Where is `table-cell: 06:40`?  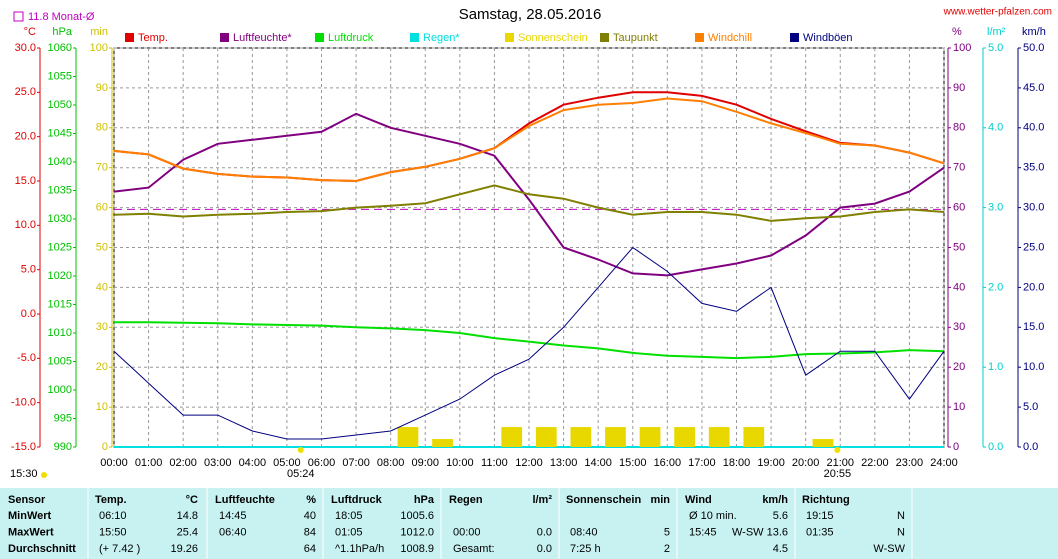
table-cell: 06:40 is located at coordinates (233, 532).